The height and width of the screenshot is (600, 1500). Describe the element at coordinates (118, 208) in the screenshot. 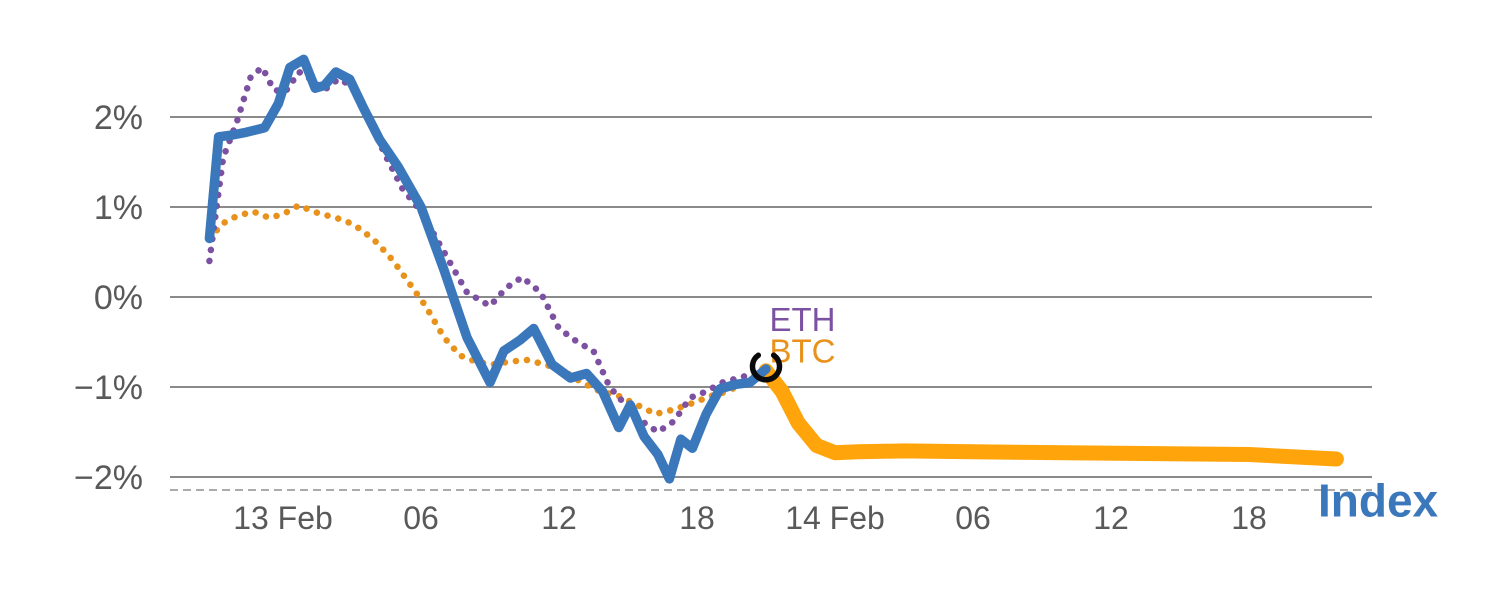

I see `y-tick-label: 1%` at that location.